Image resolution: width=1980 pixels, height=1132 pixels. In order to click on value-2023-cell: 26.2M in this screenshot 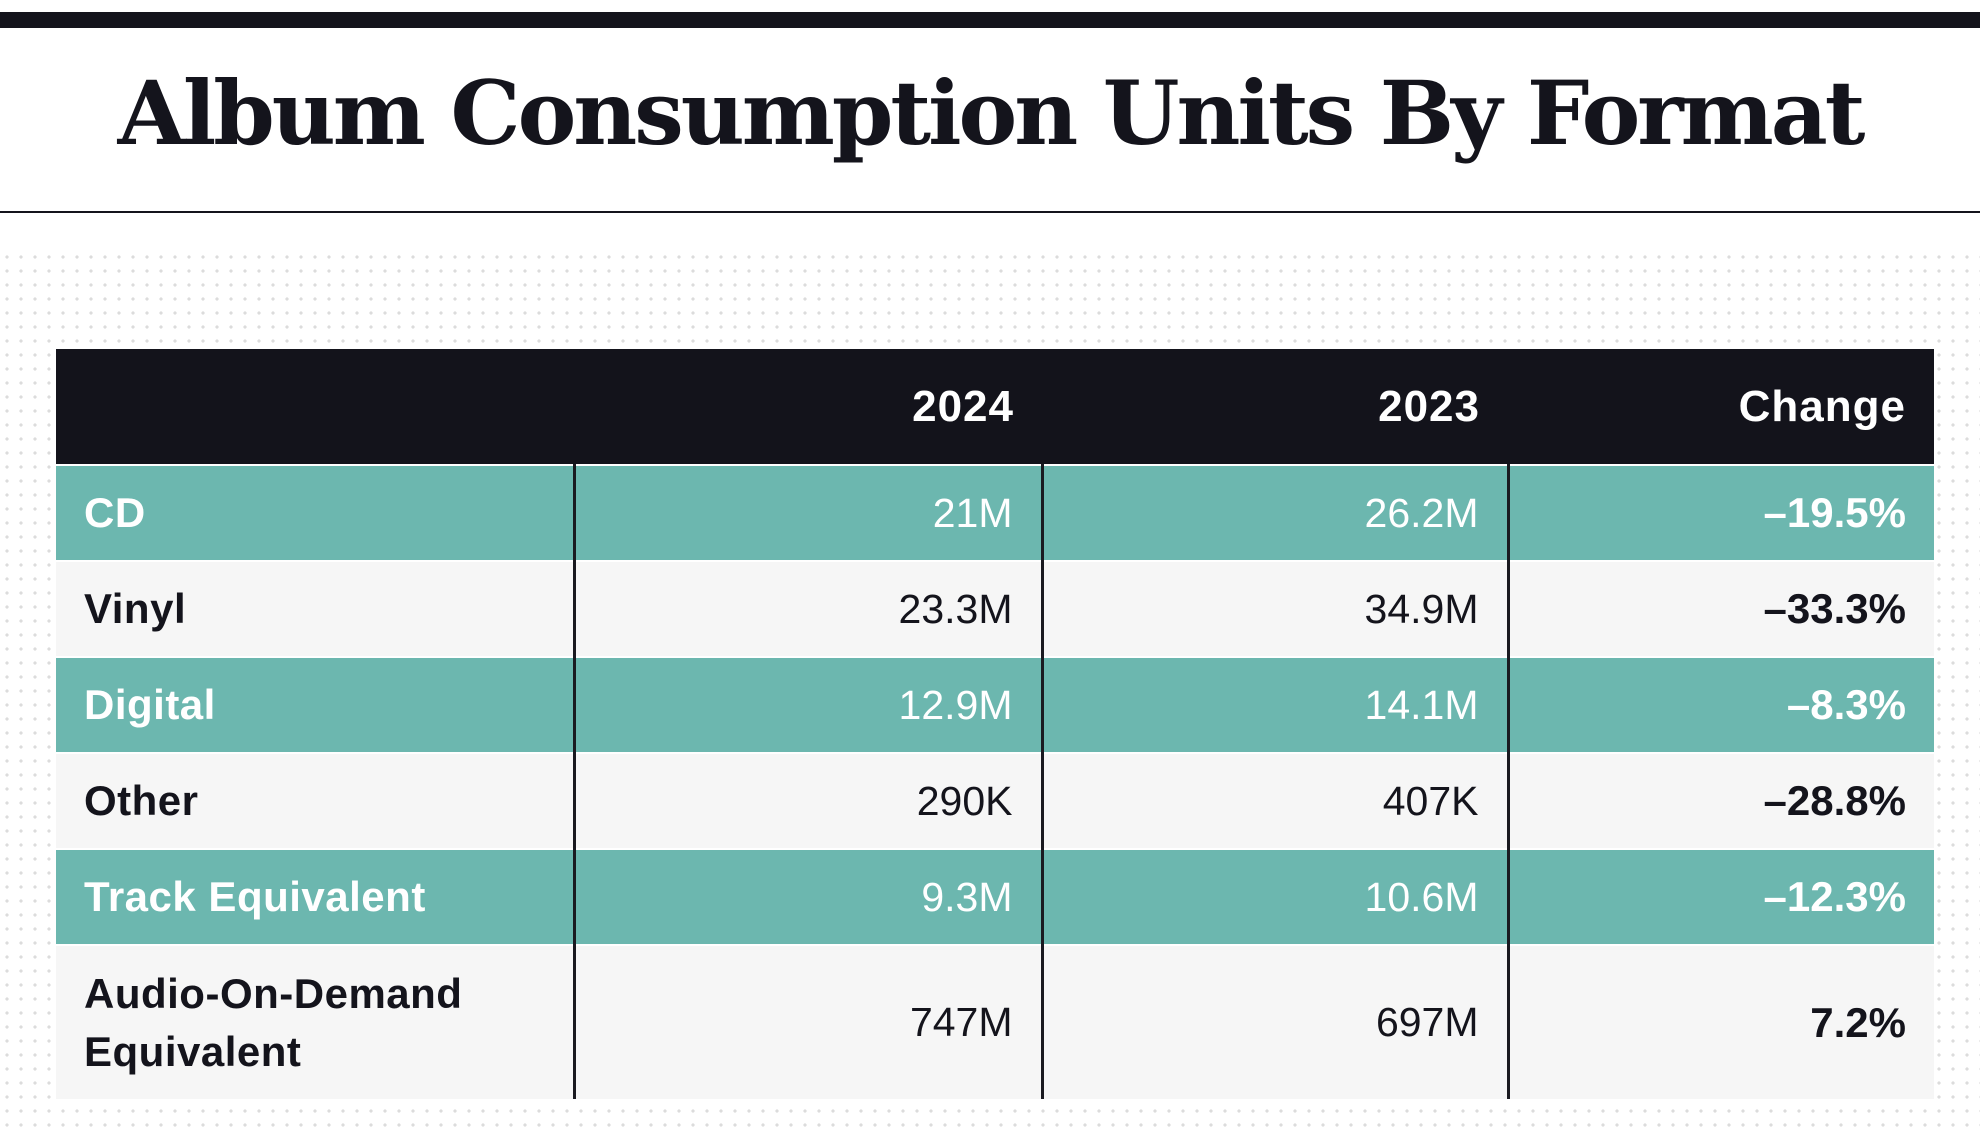, I will do `click(1274, 512)`.